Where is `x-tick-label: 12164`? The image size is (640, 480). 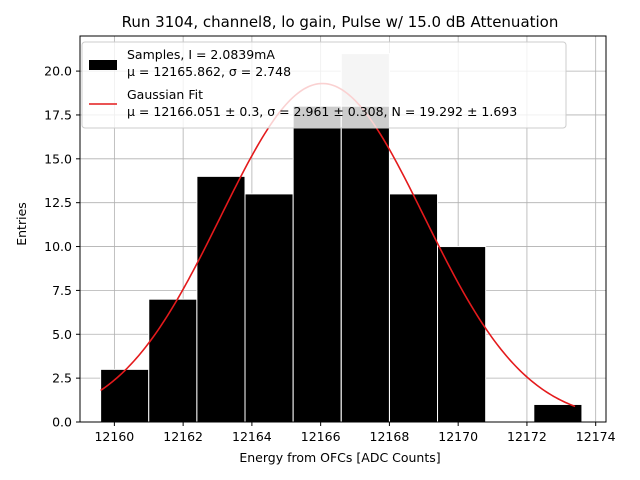
x-tick-label: 12164 is located at coordinates (252, 436).